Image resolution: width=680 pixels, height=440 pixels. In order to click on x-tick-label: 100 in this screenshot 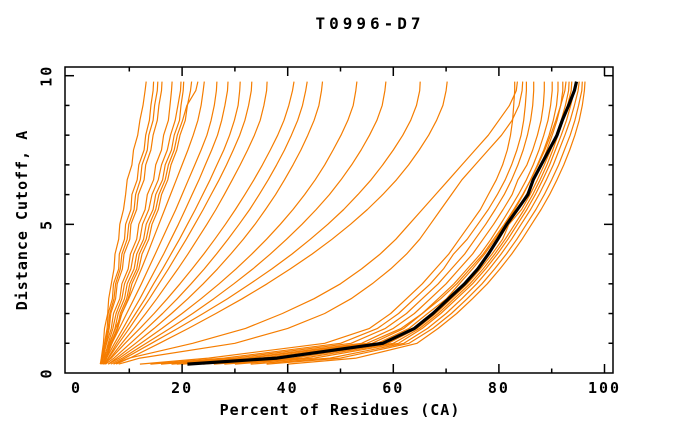, I will do `click(604, 388)`.